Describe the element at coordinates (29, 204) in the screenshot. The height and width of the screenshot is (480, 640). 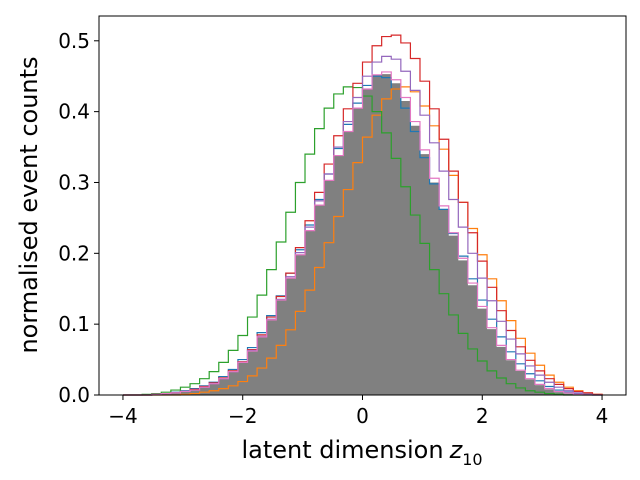
I see `y-axis-label: normalised event counts` at that location.